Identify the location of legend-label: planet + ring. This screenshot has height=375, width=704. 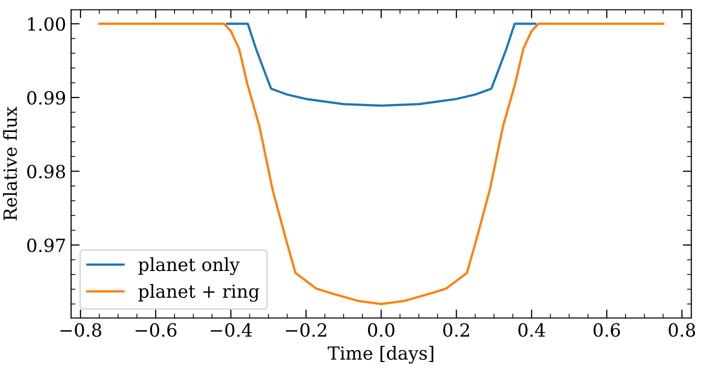
(199, 293).